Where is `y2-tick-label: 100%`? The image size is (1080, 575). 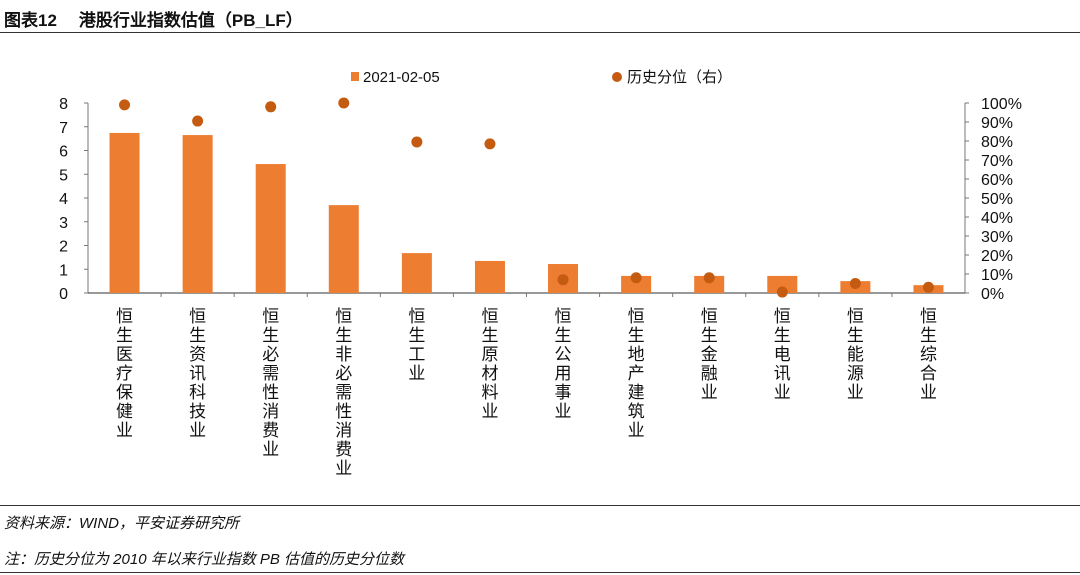
y2-tick-label: 100% is located at coordinates (1001, 104).